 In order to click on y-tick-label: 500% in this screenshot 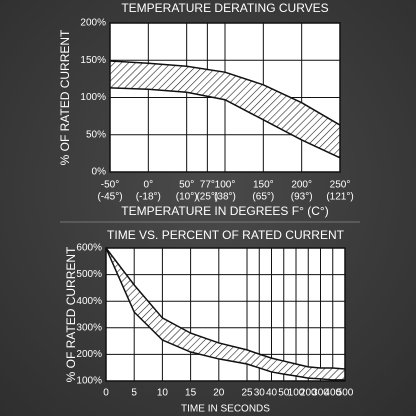, I will do `click(89, 274)`.